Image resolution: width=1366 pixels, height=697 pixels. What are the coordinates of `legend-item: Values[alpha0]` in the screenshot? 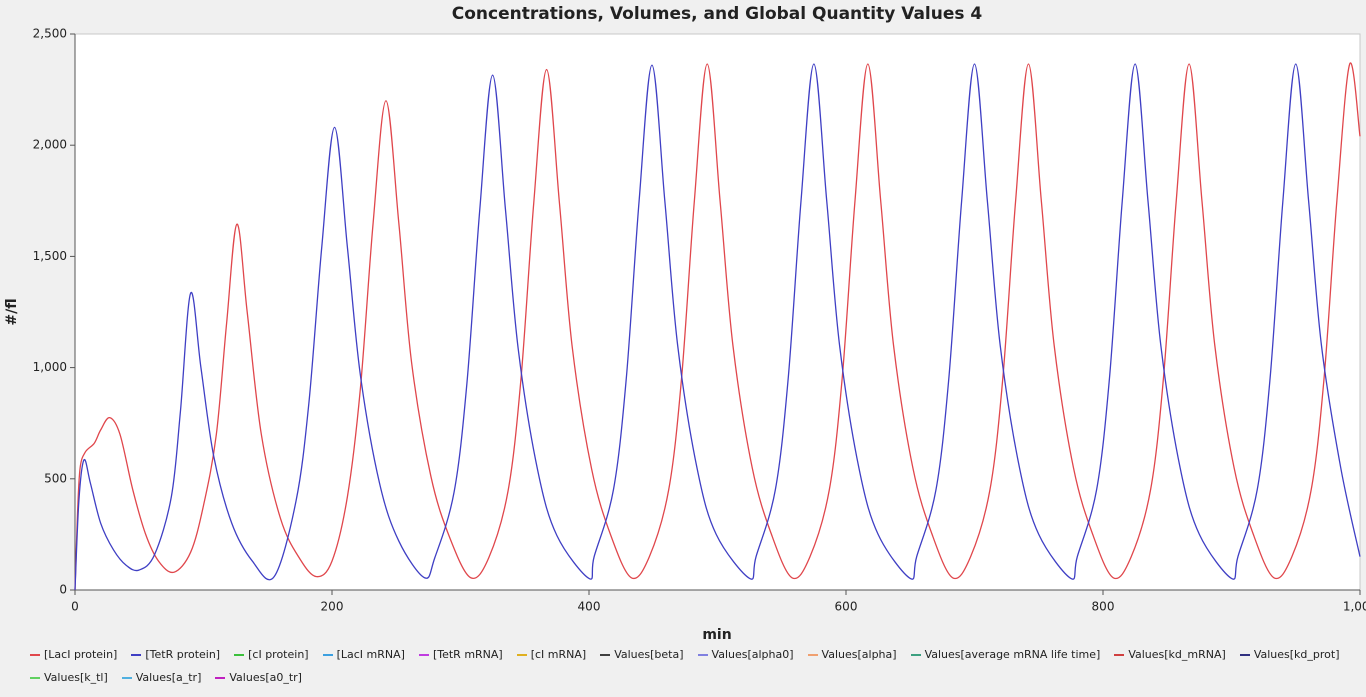 It's located at (745, 654).